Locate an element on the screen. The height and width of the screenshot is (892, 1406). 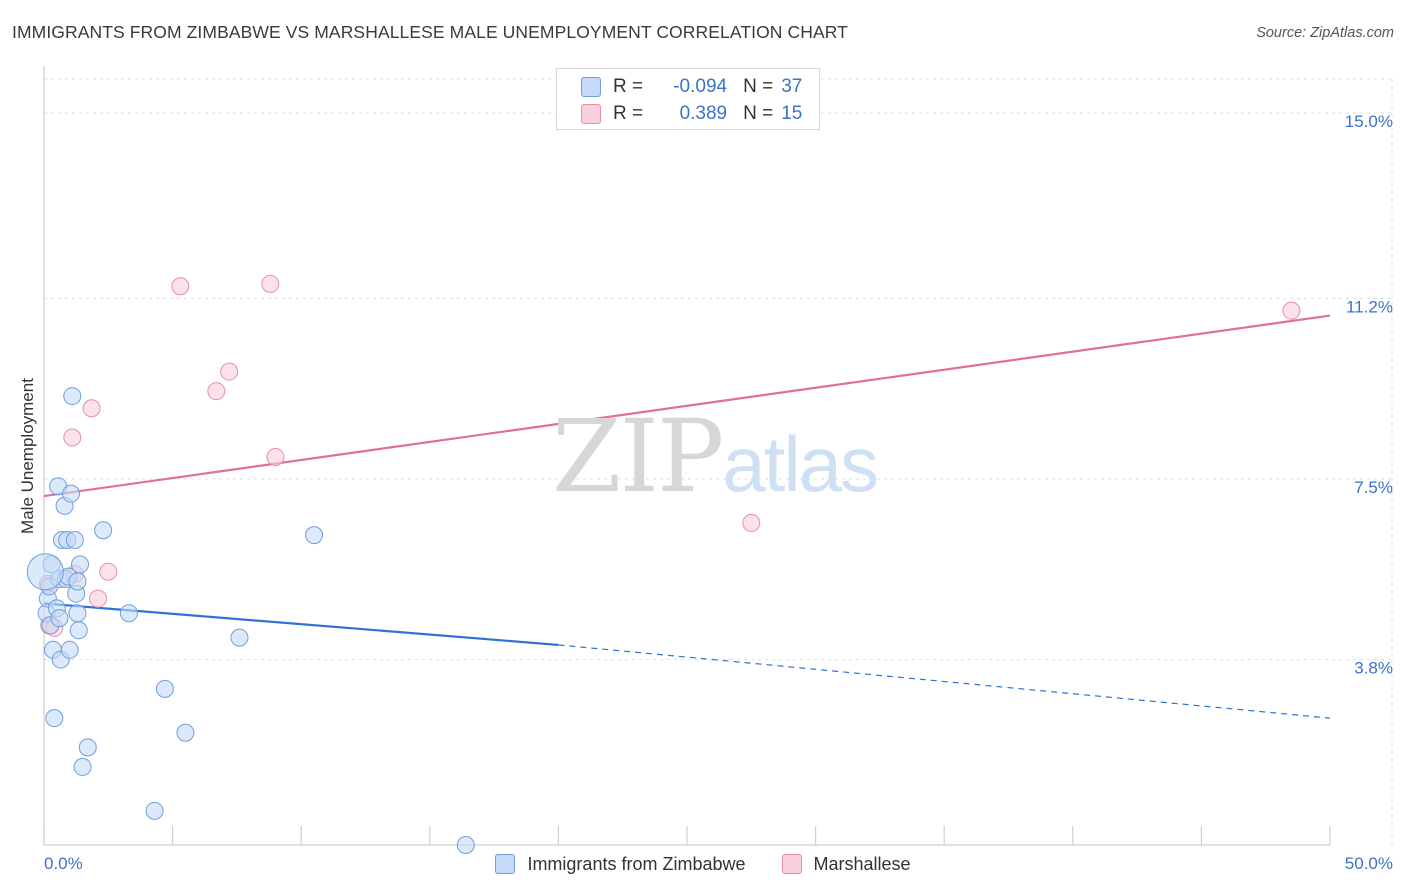
legend-n-value: 37 is located at coordinates (792, 86).